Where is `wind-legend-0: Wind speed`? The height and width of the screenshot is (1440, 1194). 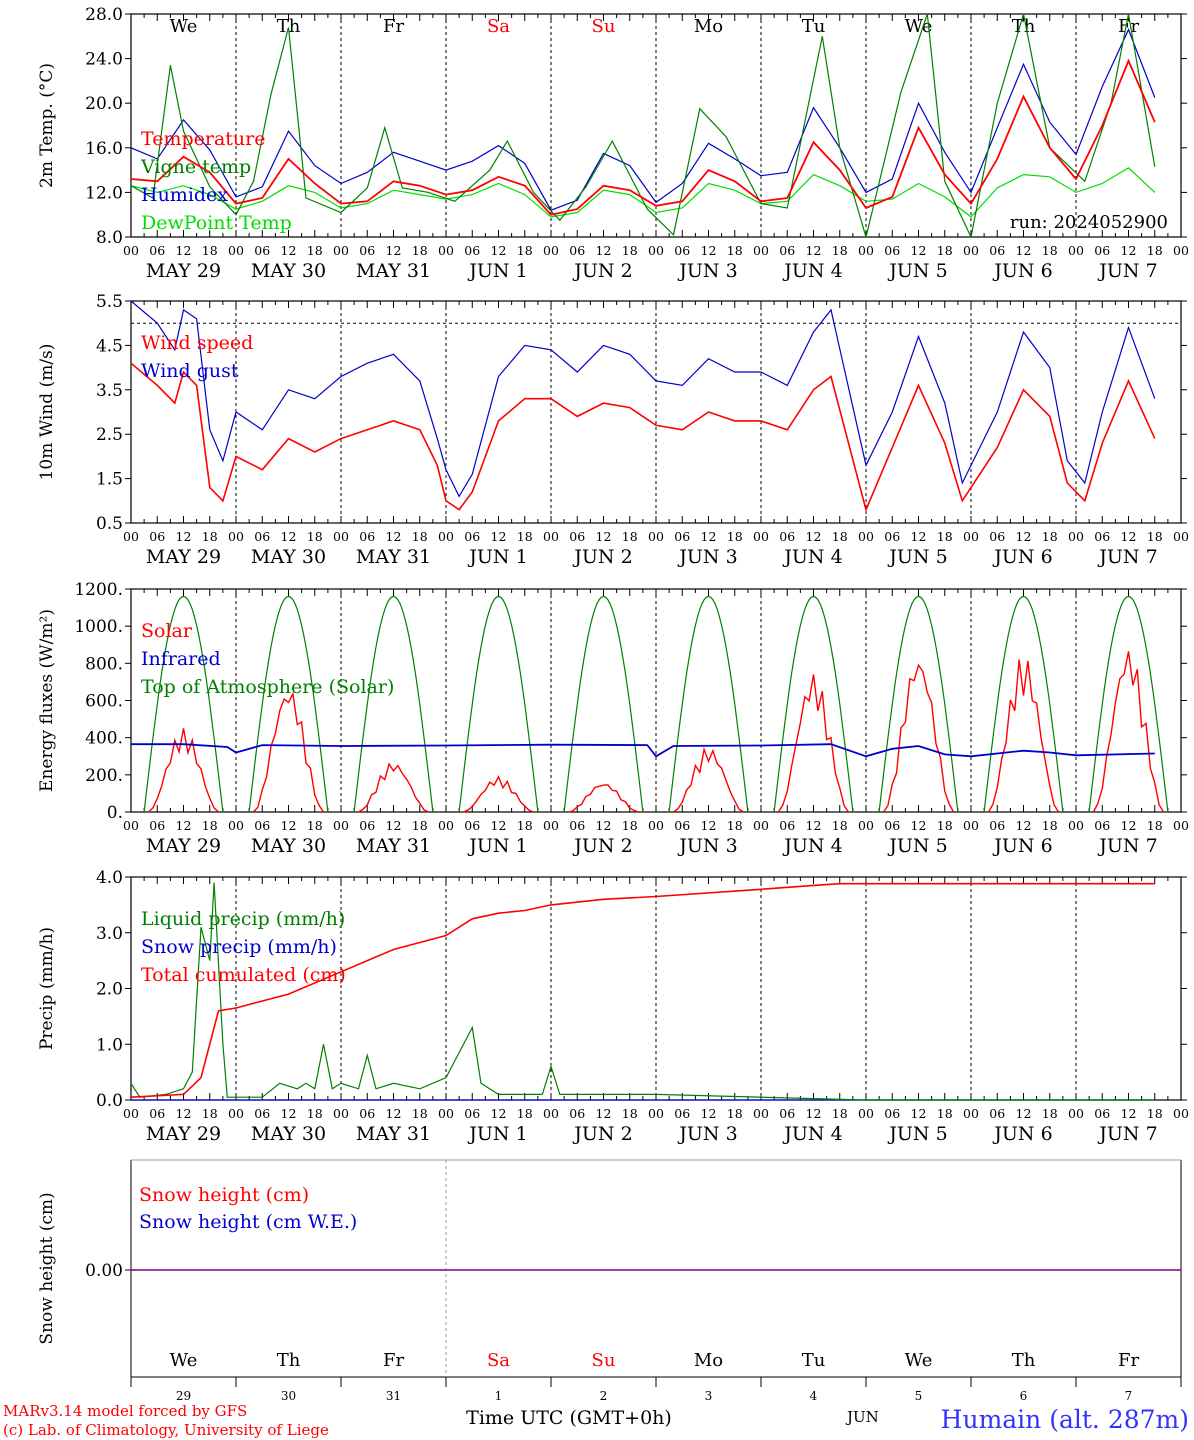 wind-legend-0: Wind speed is located at coordinates (197, 343).